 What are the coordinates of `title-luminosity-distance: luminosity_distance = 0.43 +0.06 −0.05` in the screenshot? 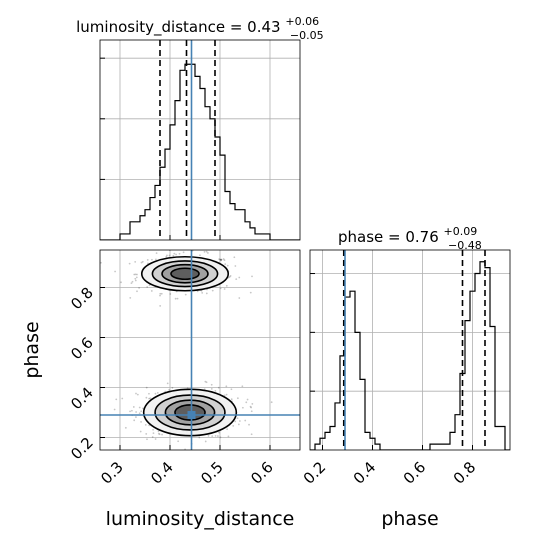 It's located at (200, 26).